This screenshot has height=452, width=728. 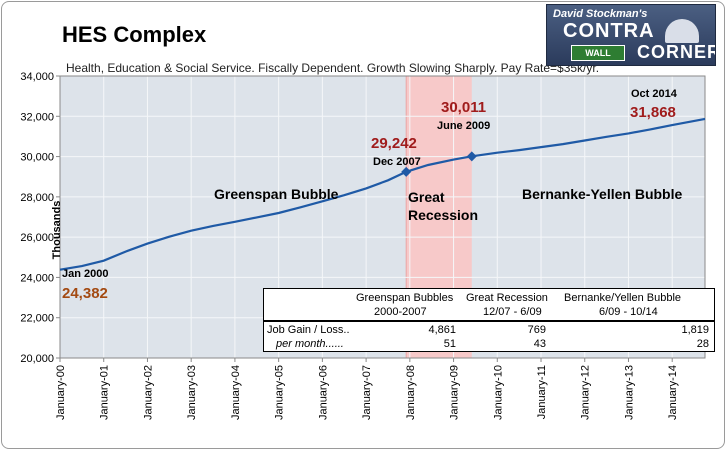 I want to click on y-tick-label: 34,000, so click(x=37, y=77).